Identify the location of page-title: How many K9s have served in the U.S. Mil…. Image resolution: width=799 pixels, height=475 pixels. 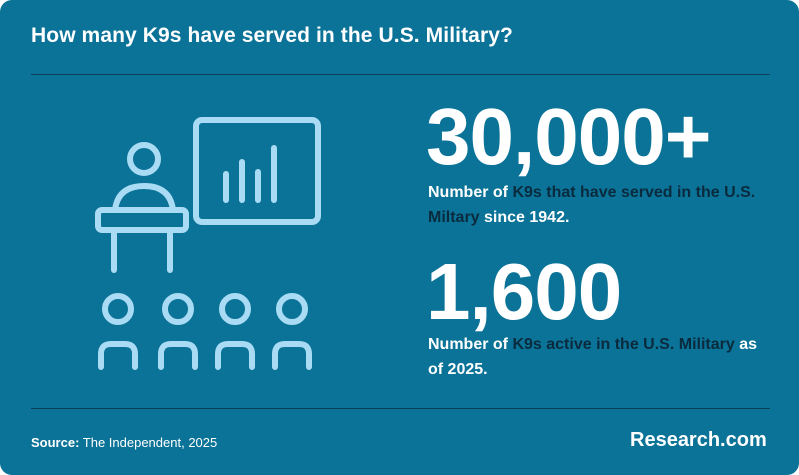
(272, 35).